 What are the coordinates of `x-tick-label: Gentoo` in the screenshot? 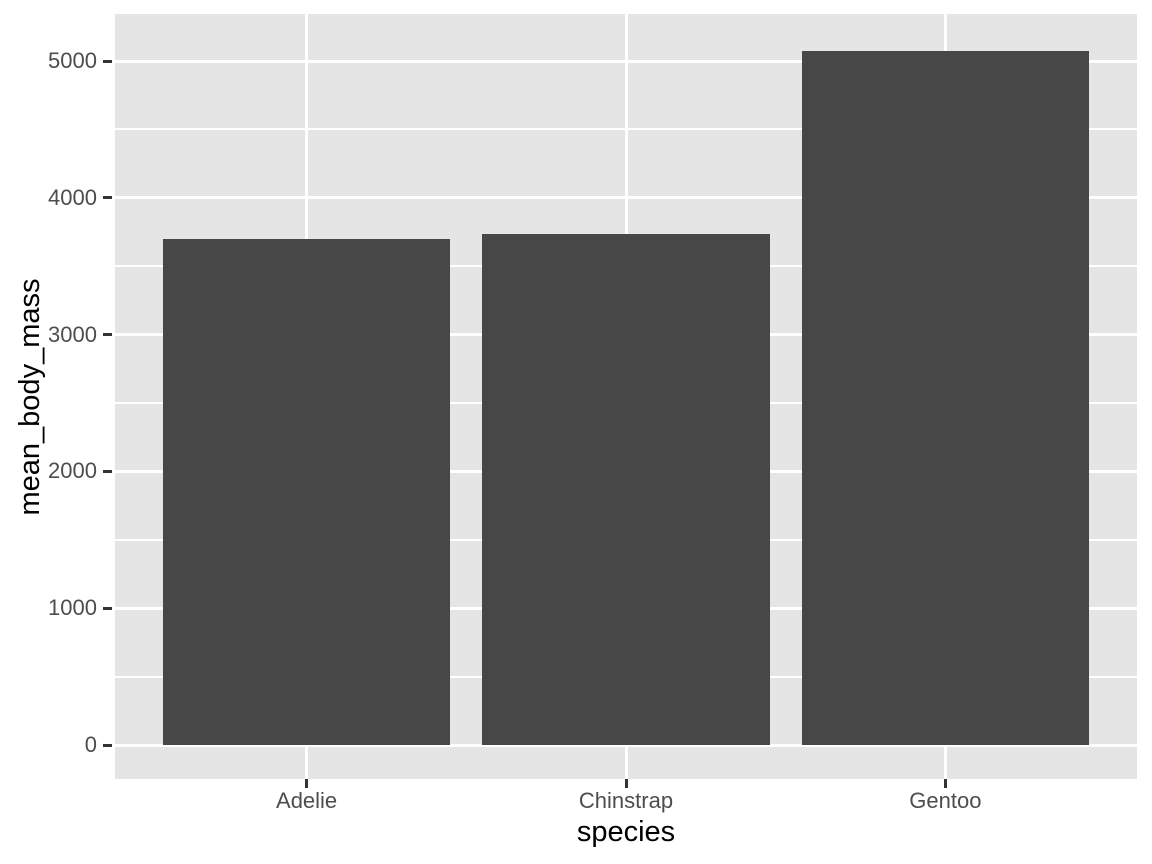 It's located at (945, 800).